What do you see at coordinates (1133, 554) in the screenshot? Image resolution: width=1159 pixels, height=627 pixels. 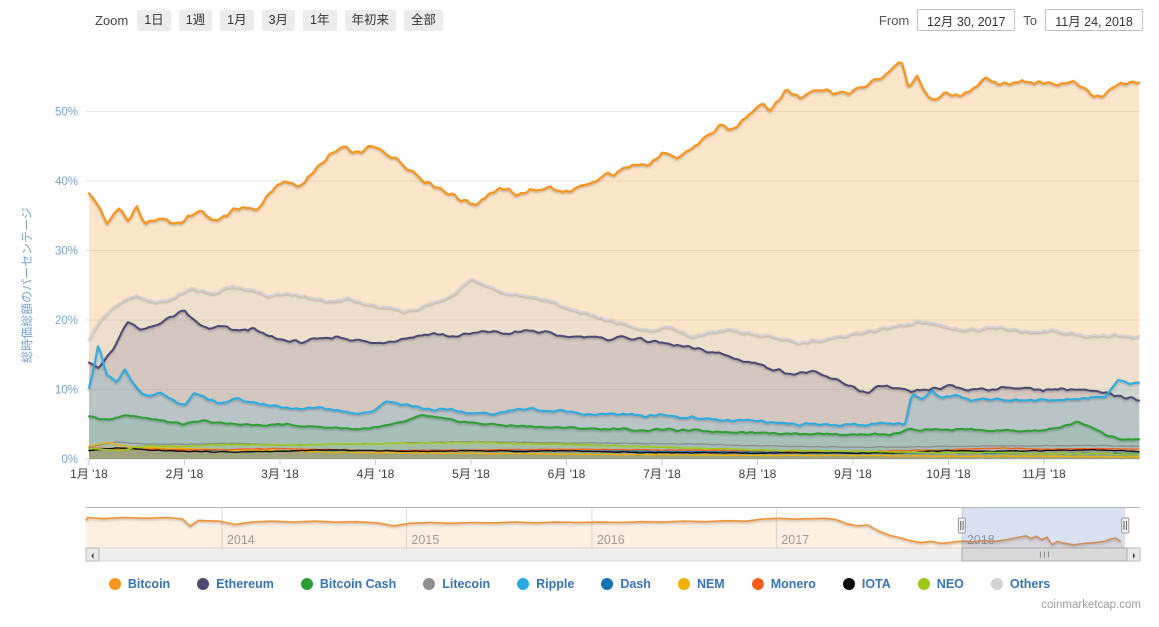 I see `scrollbar-right-button` at bounding box center [1133, 554].